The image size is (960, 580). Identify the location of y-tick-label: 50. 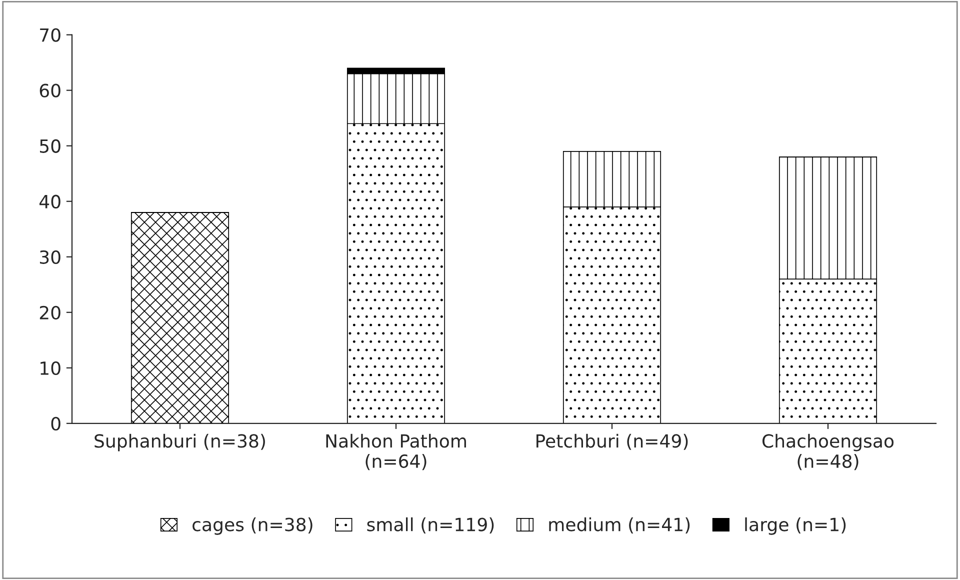
(50, 146).